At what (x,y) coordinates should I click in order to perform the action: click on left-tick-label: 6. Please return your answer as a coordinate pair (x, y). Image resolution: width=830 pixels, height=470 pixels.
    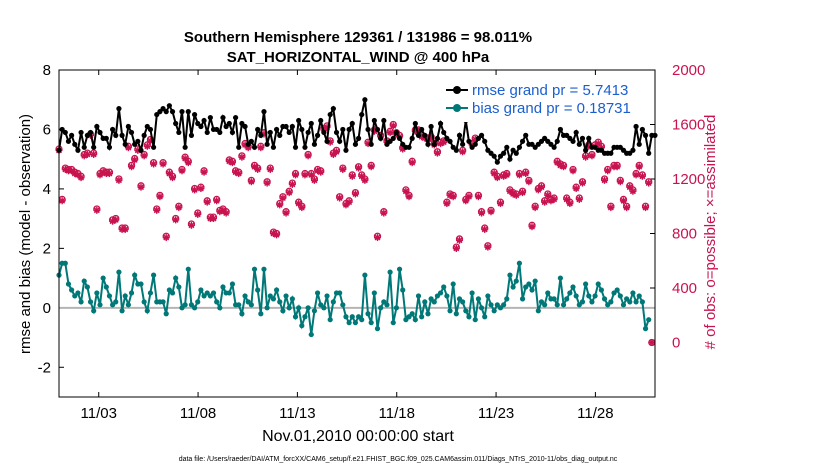
    Looking at the image, I should click on (47, 129).